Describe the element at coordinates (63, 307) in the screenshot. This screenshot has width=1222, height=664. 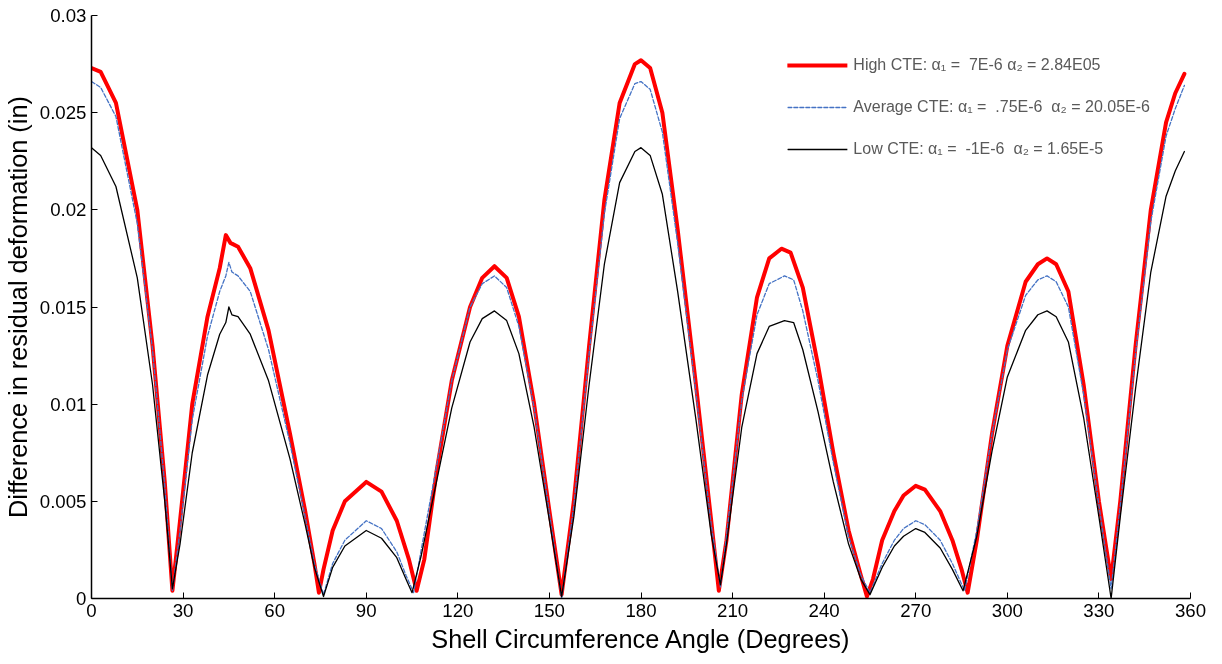
I see `y-tick-label: 0.015` at that location.